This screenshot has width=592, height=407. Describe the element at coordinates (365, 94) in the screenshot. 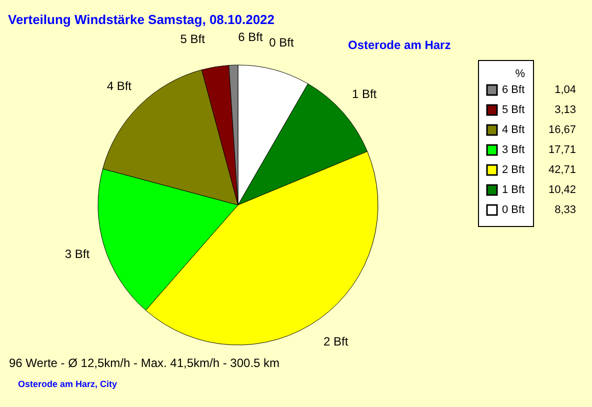

I see `slice-label: 1 Bft` at that location.